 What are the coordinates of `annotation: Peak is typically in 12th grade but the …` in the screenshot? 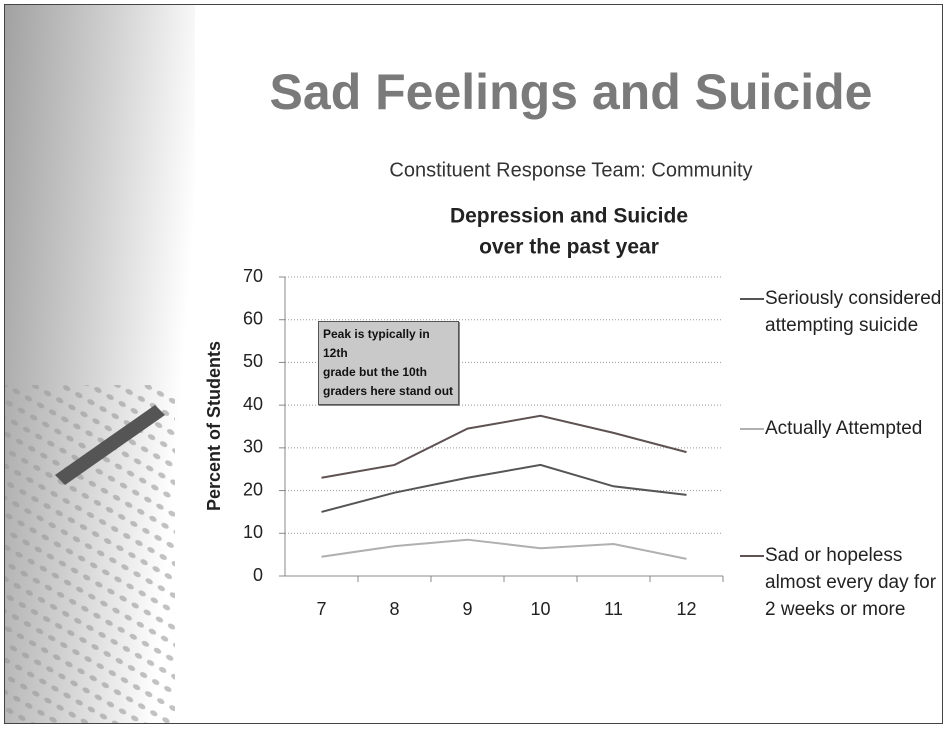 It's located at (388, 363).